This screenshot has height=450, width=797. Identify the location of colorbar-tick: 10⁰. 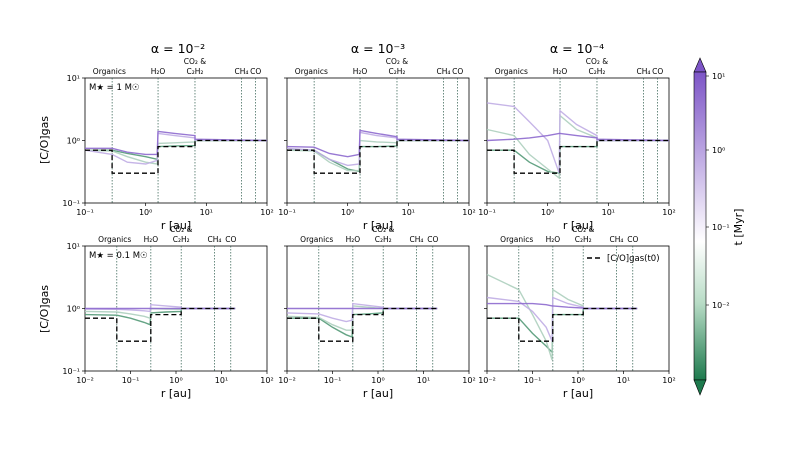
(718, 150).